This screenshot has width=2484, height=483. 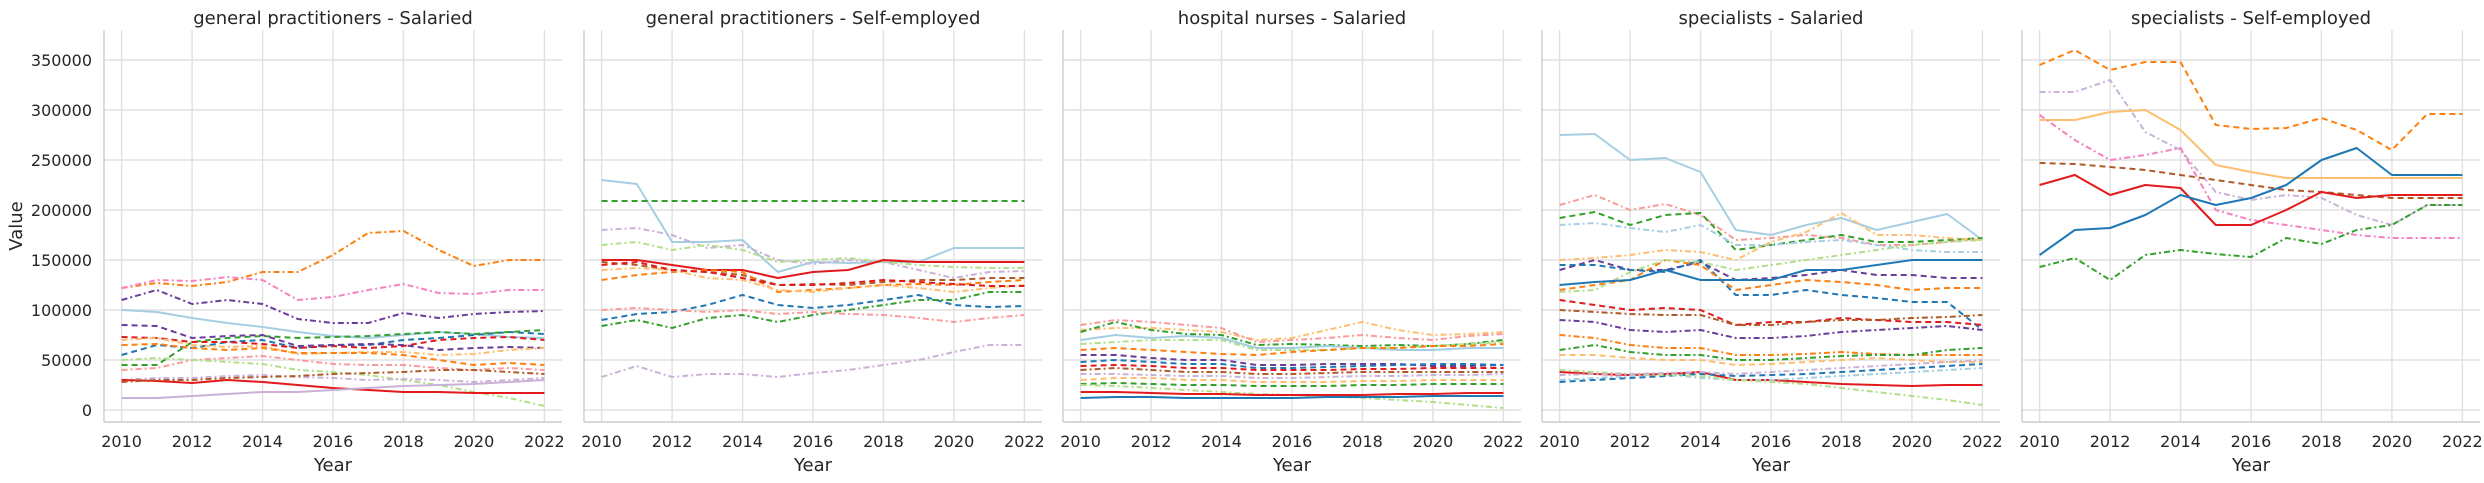 What do you see at coordinates (16, 225) in the screenshot?
I see `y-axis-label: Value` at bounding box center [16, 225].